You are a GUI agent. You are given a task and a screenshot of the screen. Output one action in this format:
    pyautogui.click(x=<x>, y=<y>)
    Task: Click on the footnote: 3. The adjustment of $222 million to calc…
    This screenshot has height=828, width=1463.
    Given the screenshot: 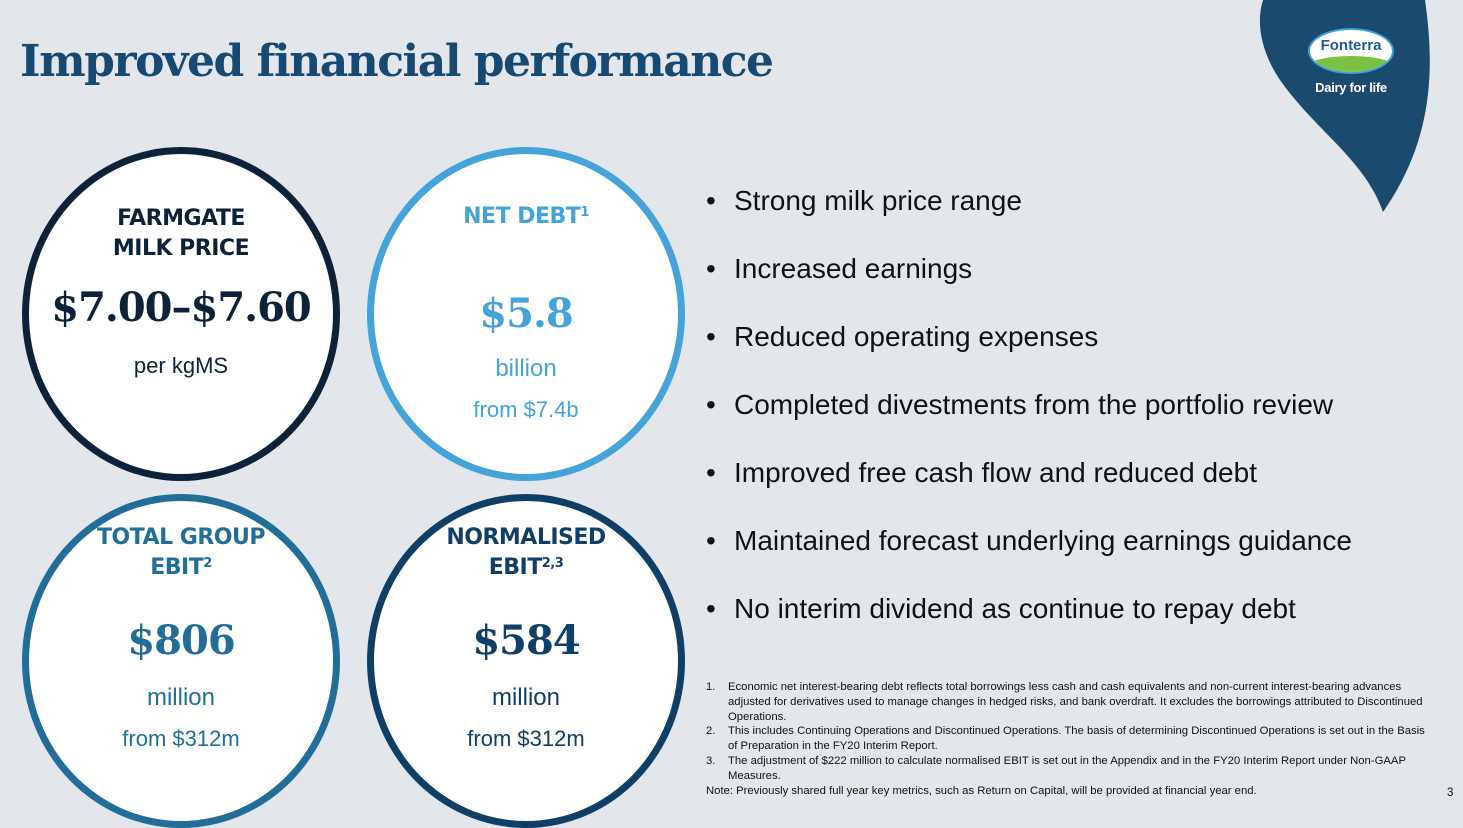 What is the action you would take?
    pyautogui.click(x=1066, y=769)
    